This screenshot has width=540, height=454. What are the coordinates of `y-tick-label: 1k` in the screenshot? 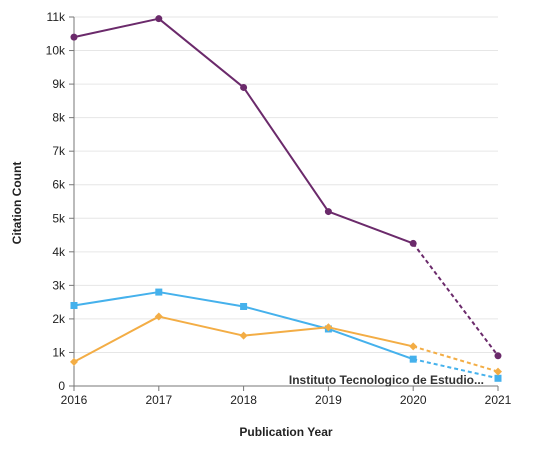 It's located at (59, 352).